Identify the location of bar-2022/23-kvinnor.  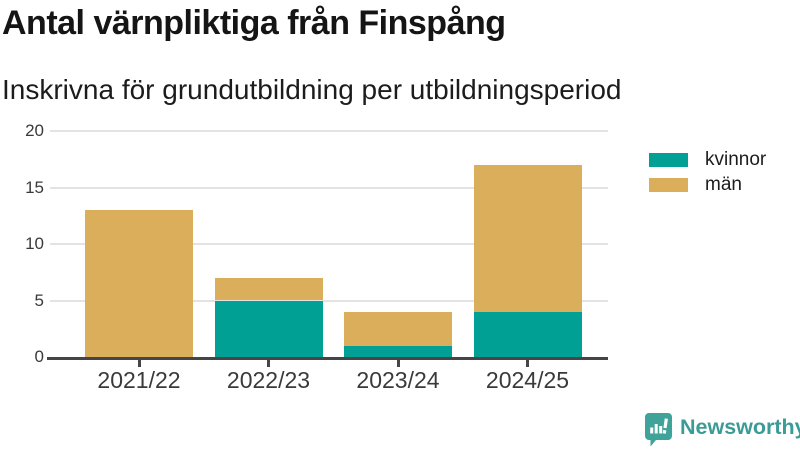
(268, 328).